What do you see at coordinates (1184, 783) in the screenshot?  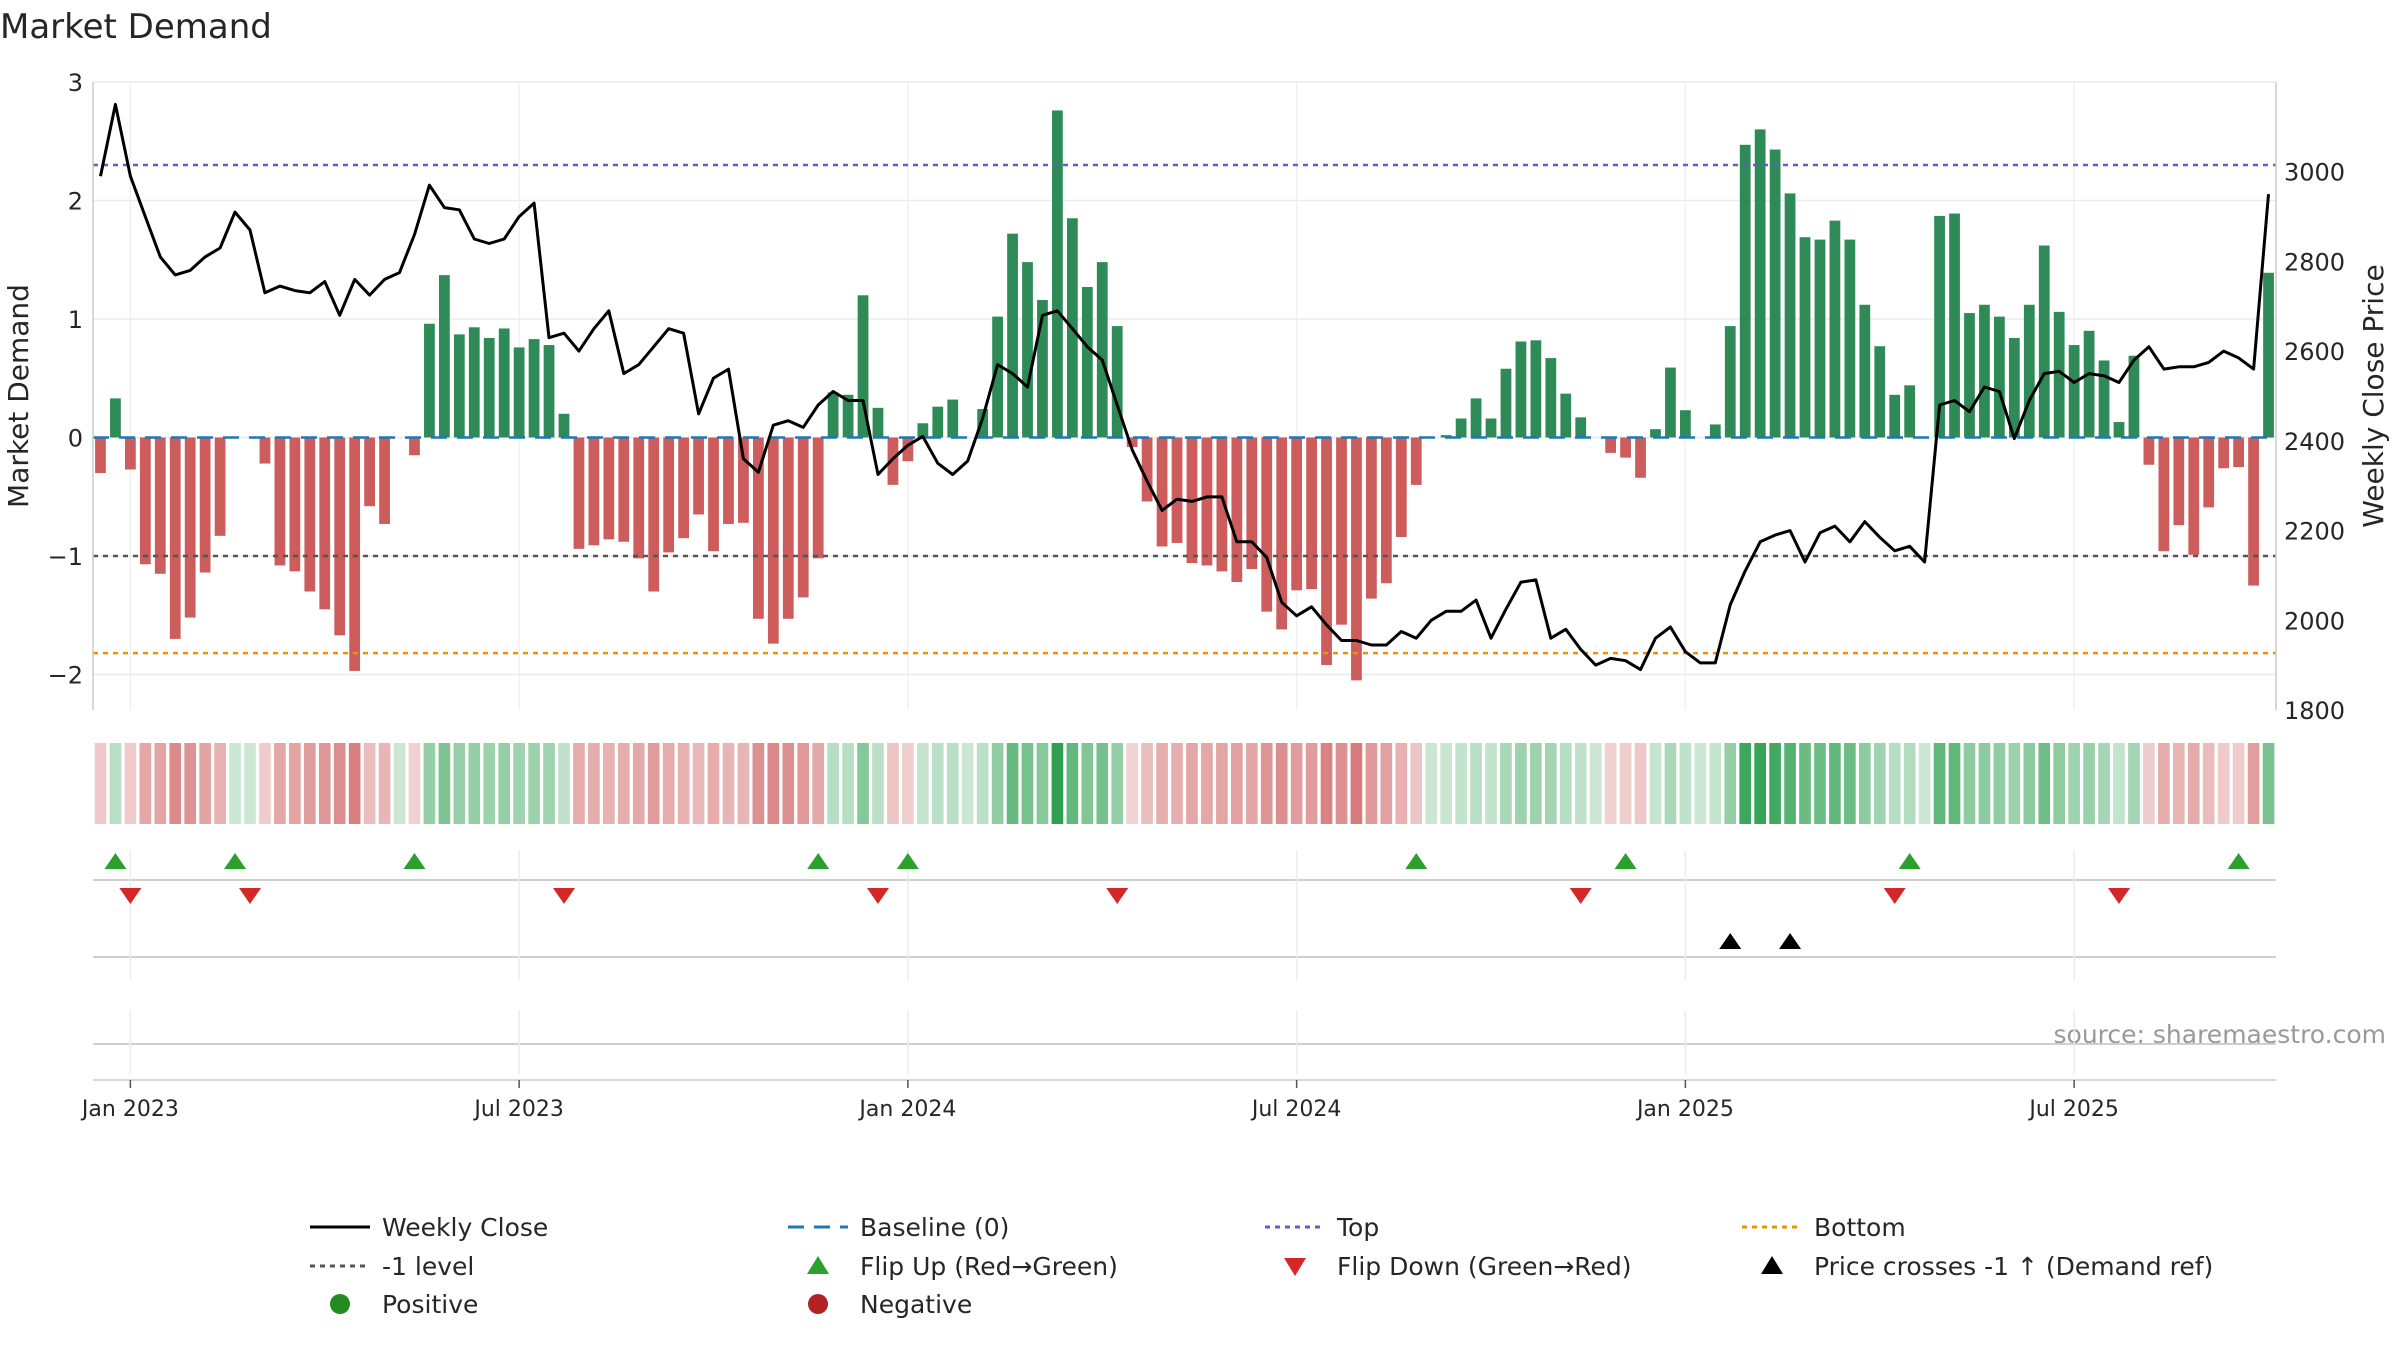 I see `demand-color-strip` at bounding box center [1184, 783].